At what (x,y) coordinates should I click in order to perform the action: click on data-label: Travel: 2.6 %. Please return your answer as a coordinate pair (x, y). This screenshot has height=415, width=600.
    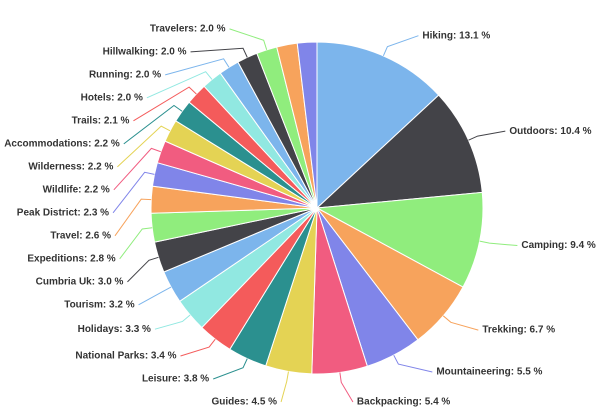
    Looking at the image, I should click on (80, 235).